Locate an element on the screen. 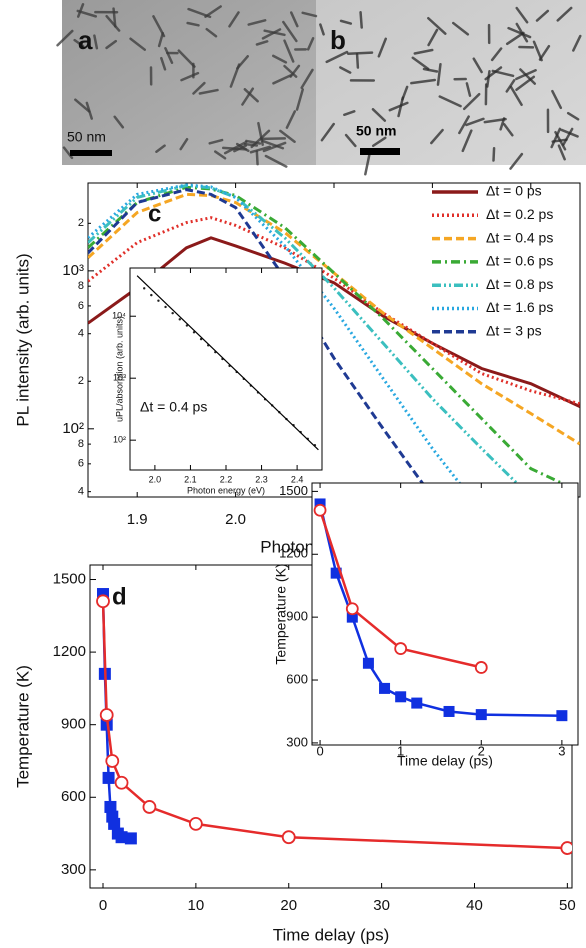 Image resolution: width=586 pixels, height=948 pixels. panel-label: a is located at coordinates (85, 40).